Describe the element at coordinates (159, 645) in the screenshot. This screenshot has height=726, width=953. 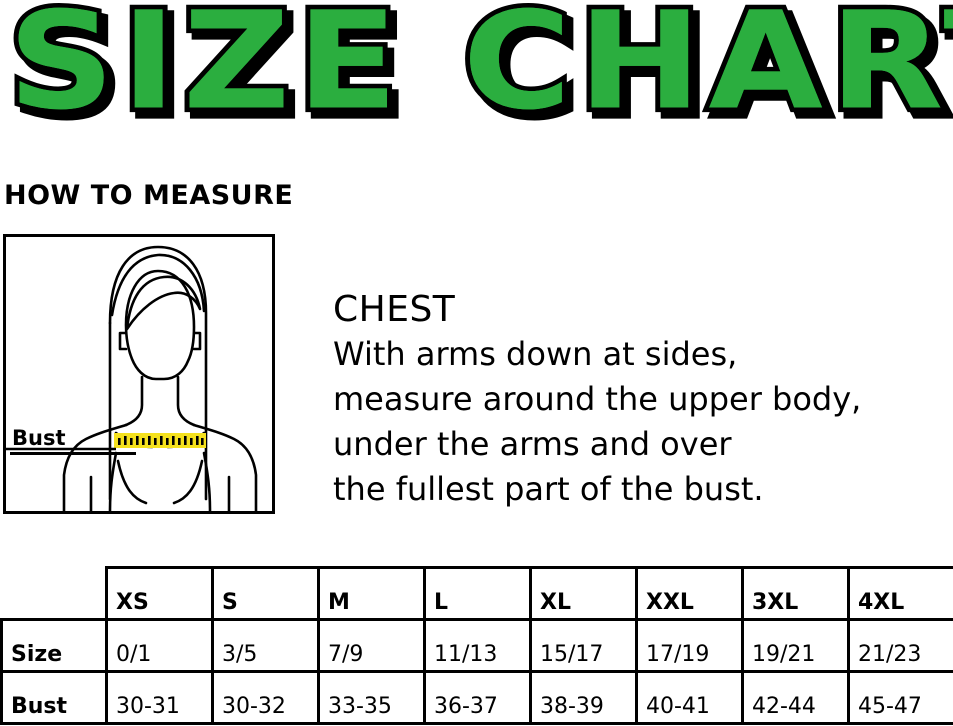
I see `size-xs: 0/1` at that location.